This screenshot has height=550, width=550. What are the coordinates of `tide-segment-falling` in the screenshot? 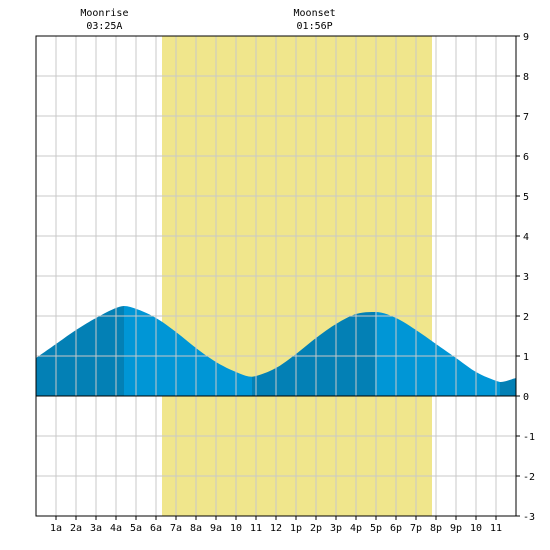 It's located at (437, 354).